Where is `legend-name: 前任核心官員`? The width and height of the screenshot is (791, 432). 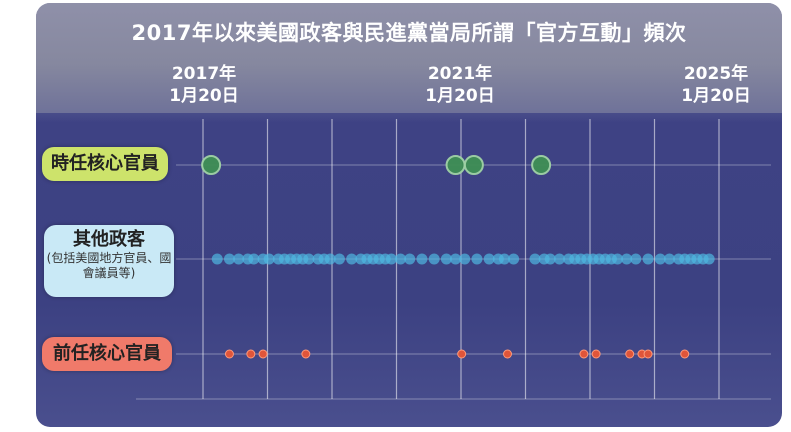
legend-name: 前任核心官員 is located at coordinates (107, 353).